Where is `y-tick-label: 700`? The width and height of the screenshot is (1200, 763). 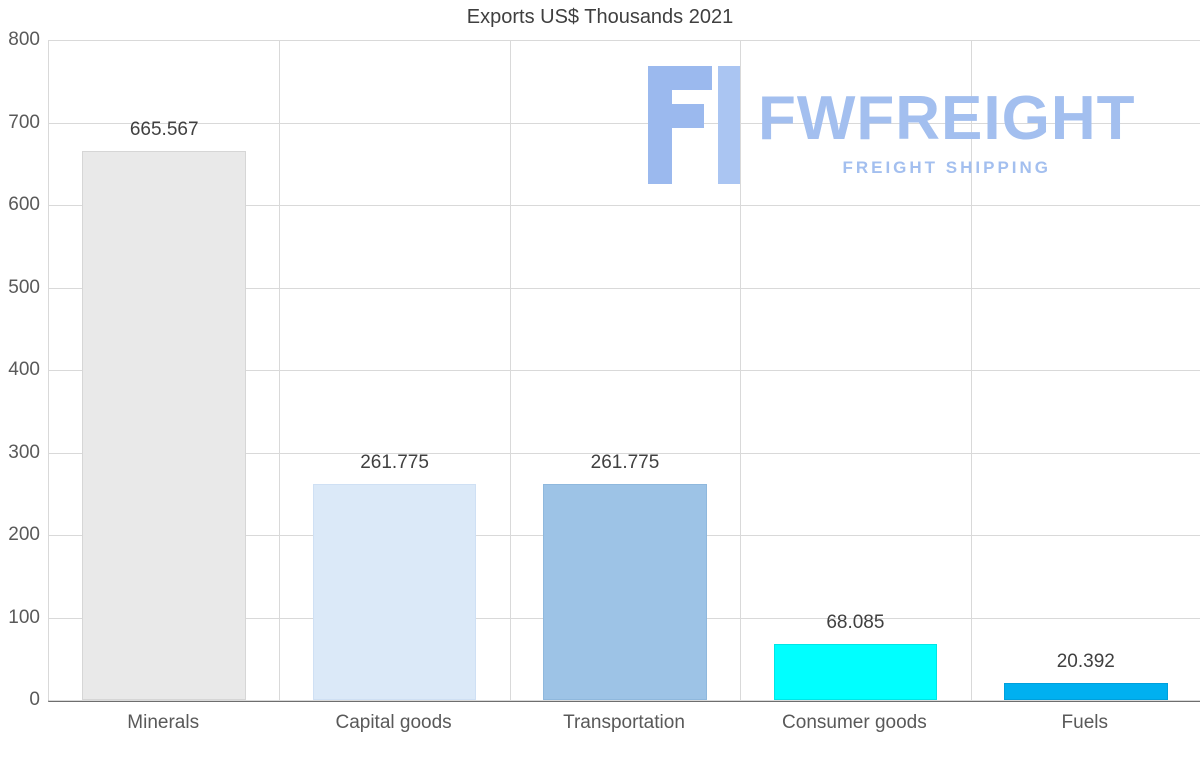
y-tick-label: 700 is located at coordinates (24, 122).